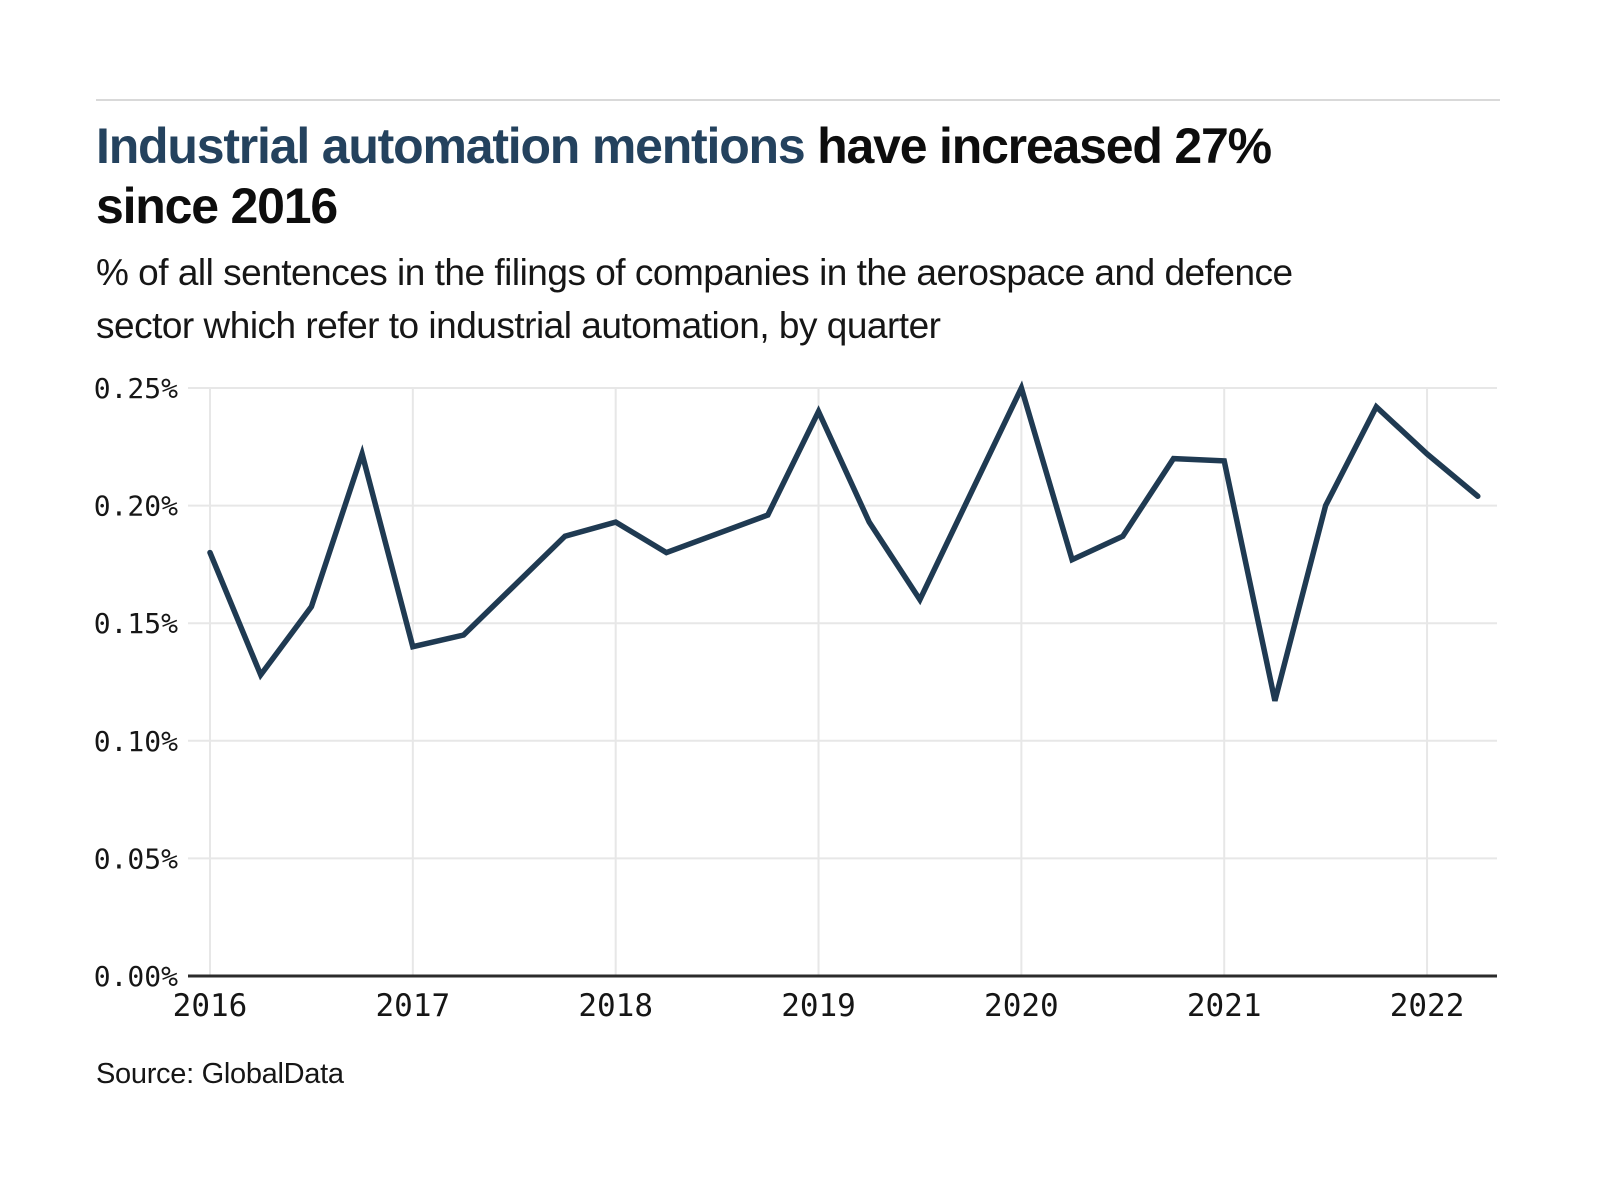  What do you see at coordinates (1021, 1006) in the screenshot?
I see `x-tick-label: 2020` at bounding box center [1021, 1006].